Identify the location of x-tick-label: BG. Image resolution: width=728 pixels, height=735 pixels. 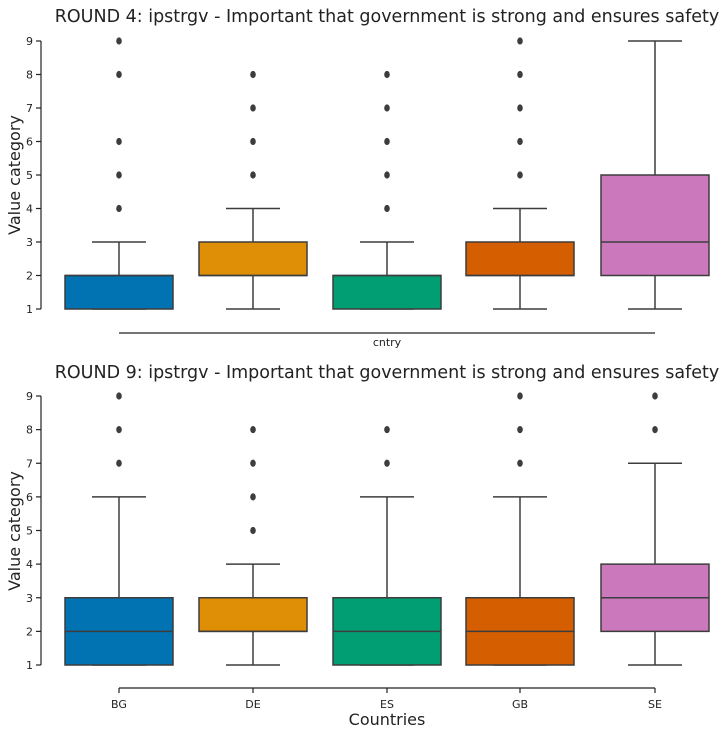
(119, 704).